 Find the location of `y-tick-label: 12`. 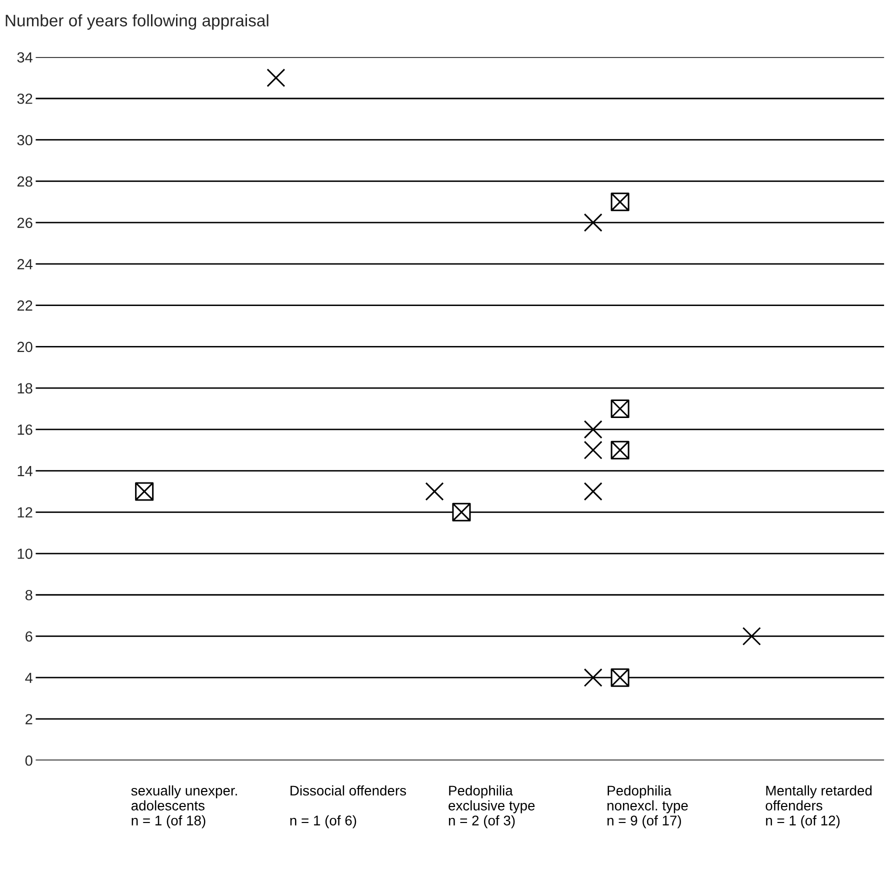

y-tick-label: 12 is located at coordinates (25, 512).